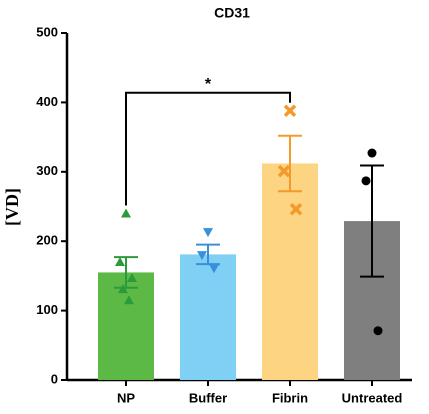 This screenshot has width=429, height=414. Describe the element at coordinates (208, 84) in the screenshot. I see `significance-label: *` at that location.